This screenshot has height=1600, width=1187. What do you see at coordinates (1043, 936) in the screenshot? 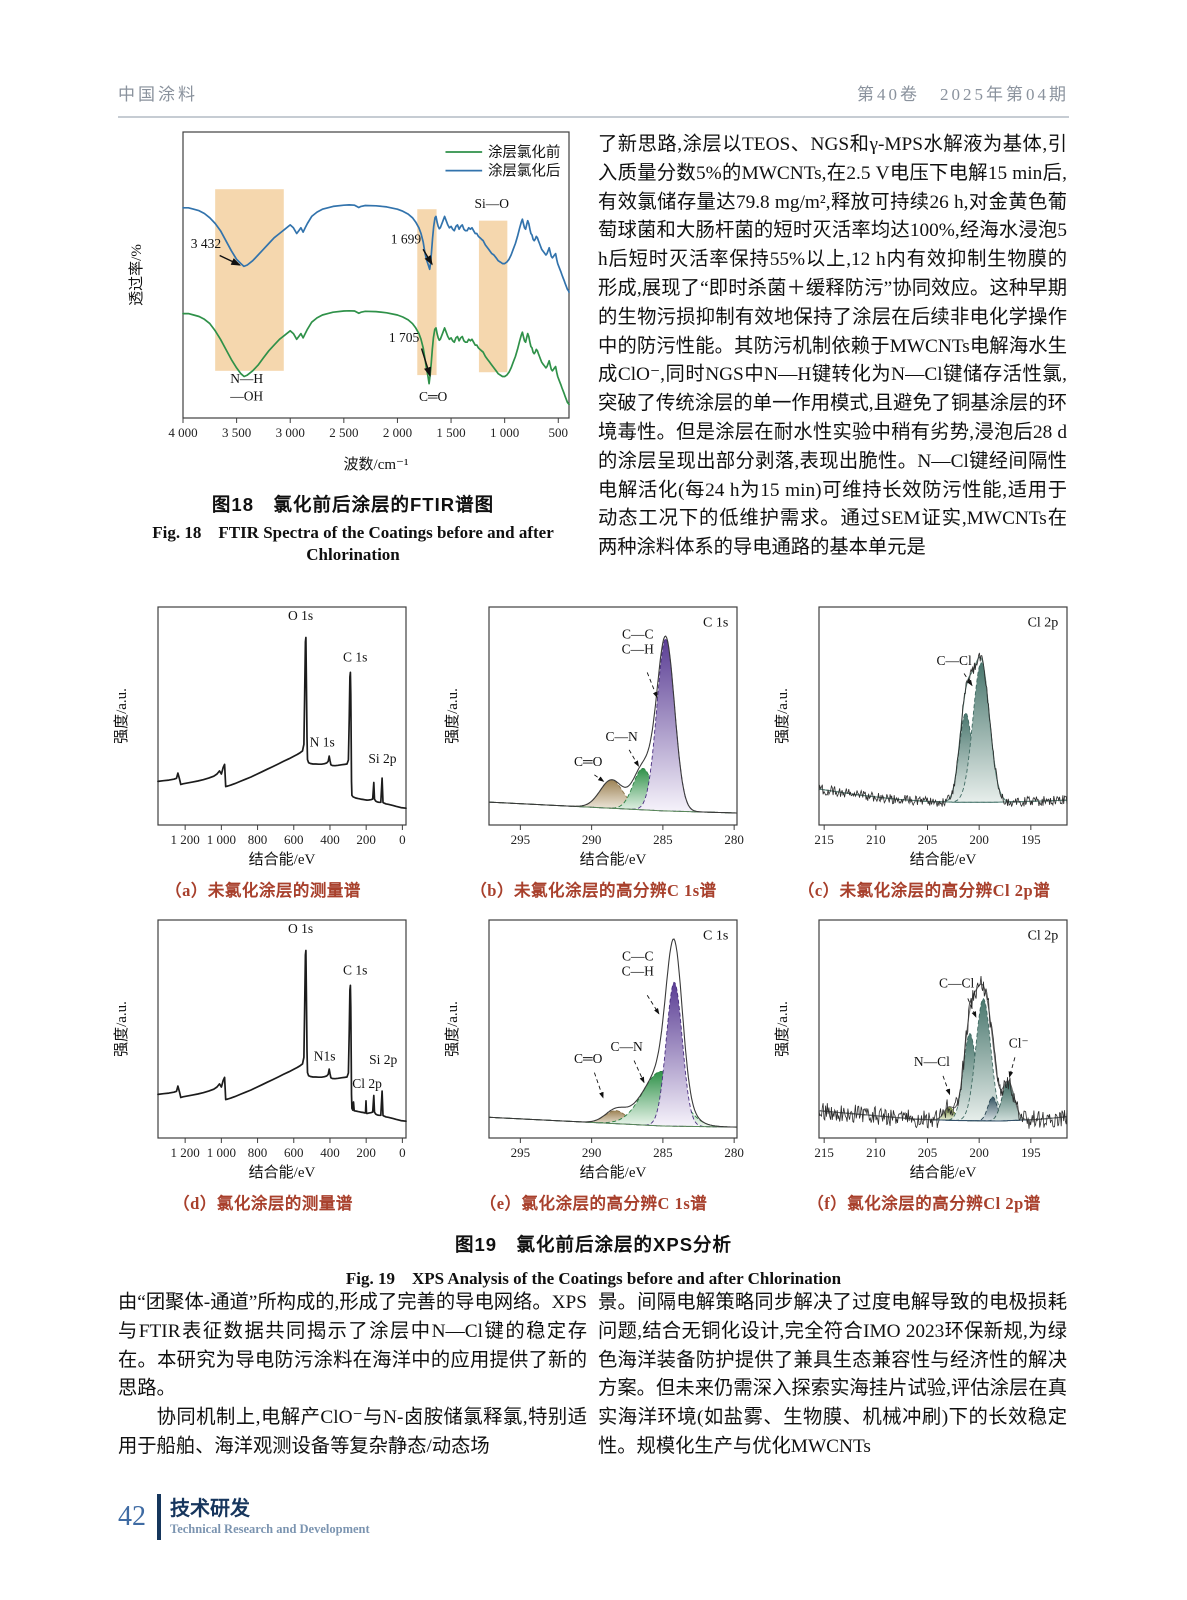
I see `svg-text: Cl 2p` at bounding box center [1043, 936].